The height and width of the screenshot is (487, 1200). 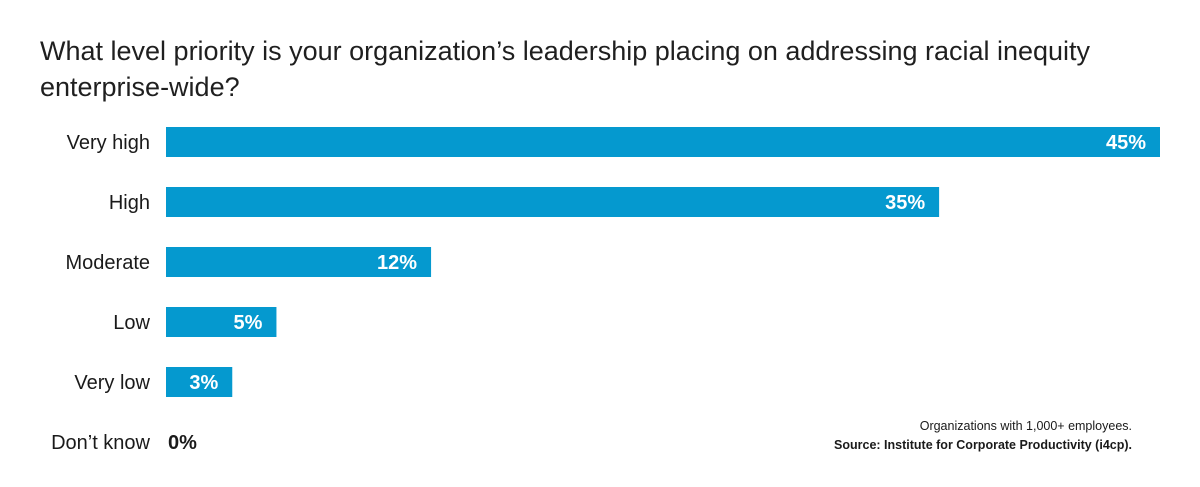 I want to click on data-label: 5%, so click(x=248, y=323).